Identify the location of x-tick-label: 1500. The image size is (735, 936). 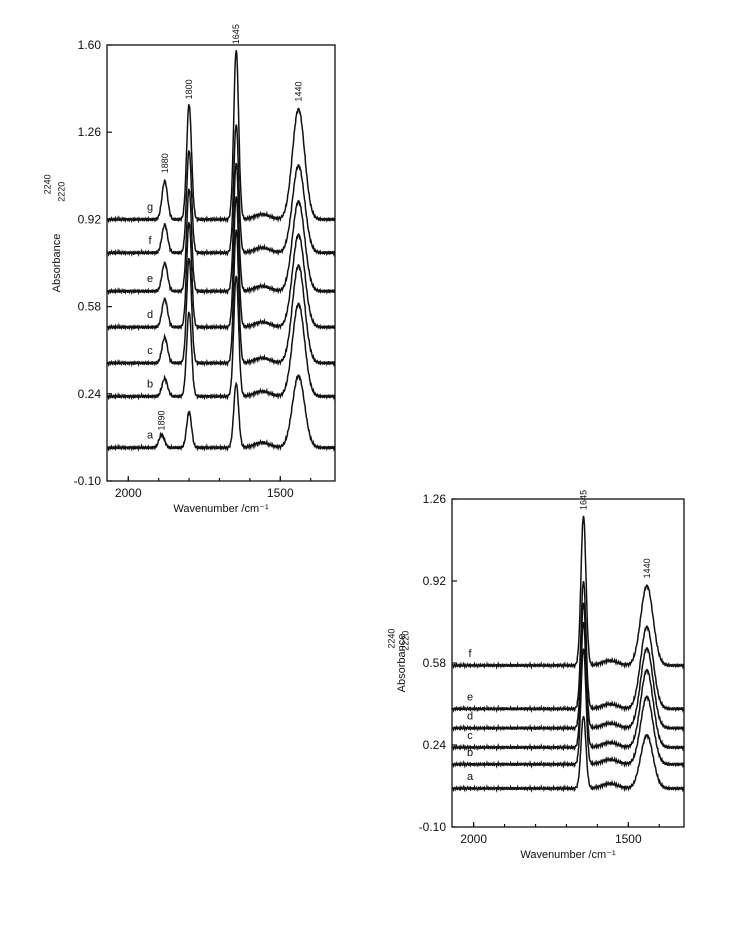
(280, 493).